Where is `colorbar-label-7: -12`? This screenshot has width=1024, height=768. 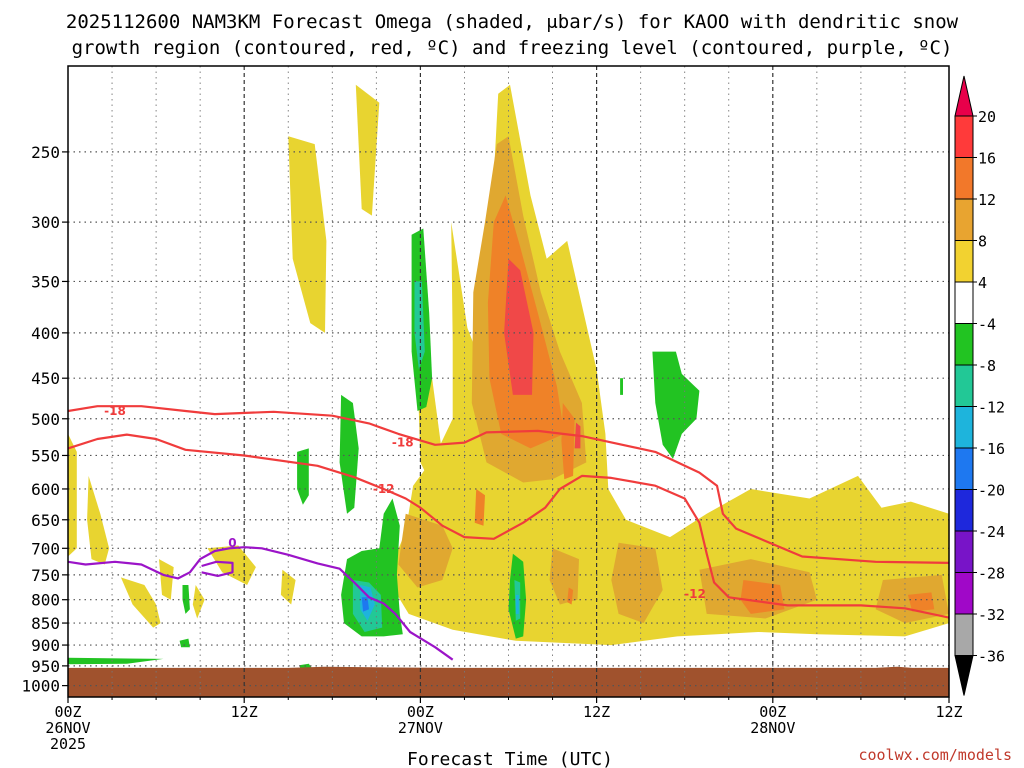 colorbar-label-7: -12 is located at coordinates (991, 408).